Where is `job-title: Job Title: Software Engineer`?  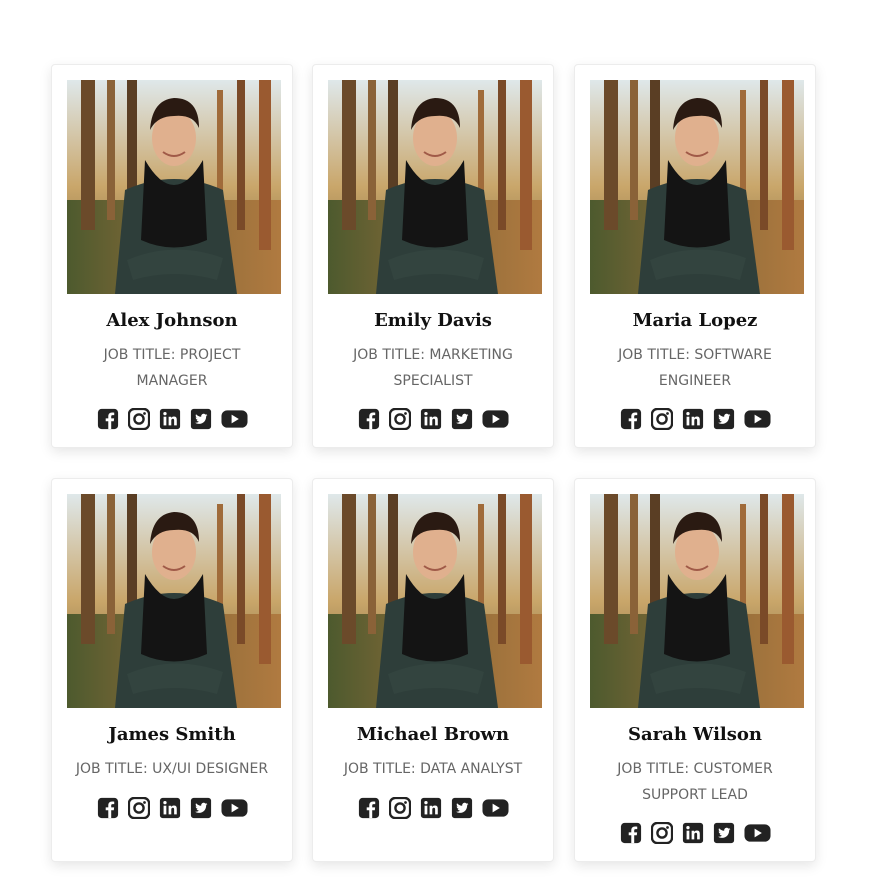
job-title: Job Title: Software Engineer is located at coordinates (695, 368).